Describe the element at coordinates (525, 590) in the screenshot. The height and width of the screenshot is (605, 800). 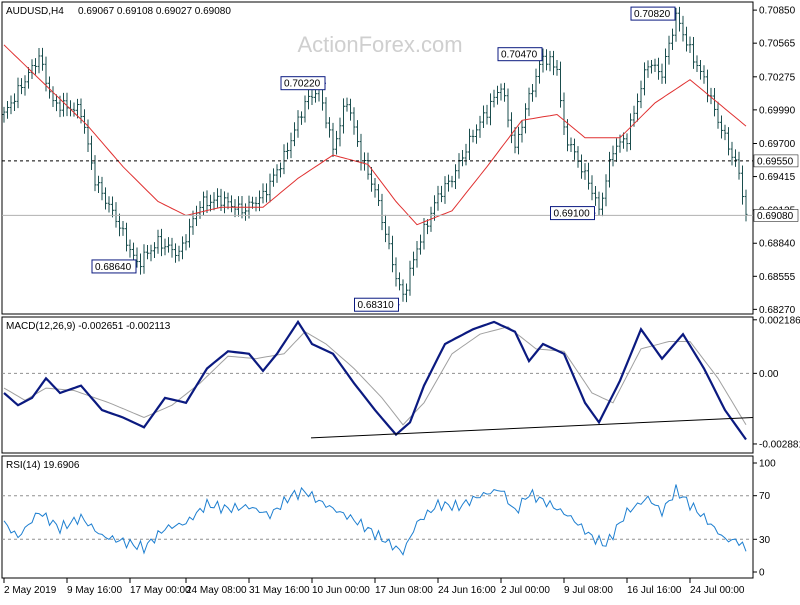
I see `time-label: 2 Jul 00:00` at that location.